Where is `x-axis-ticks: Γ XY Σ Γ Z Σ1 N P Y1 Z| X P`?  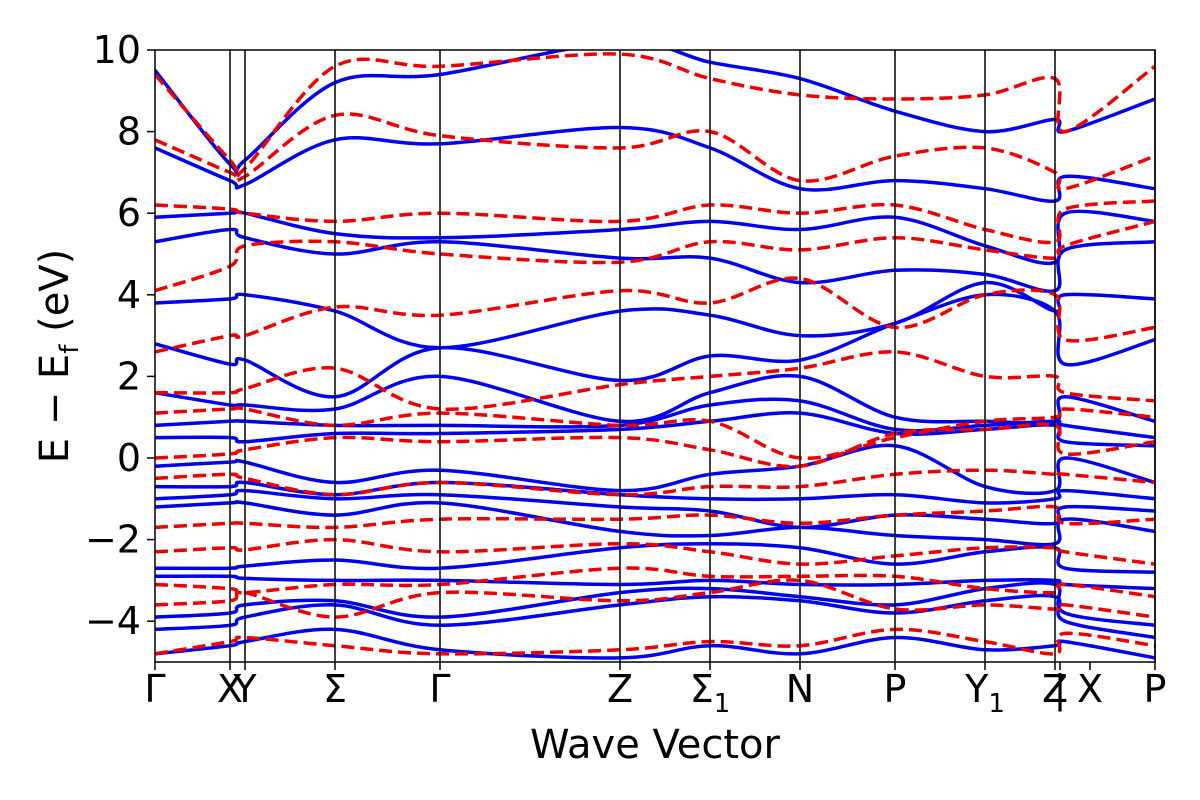 x-axis-ticks: Γ XY Σ Γ Z Σ1 N P Y1 Z| X P is located at coordinates (655, 690).